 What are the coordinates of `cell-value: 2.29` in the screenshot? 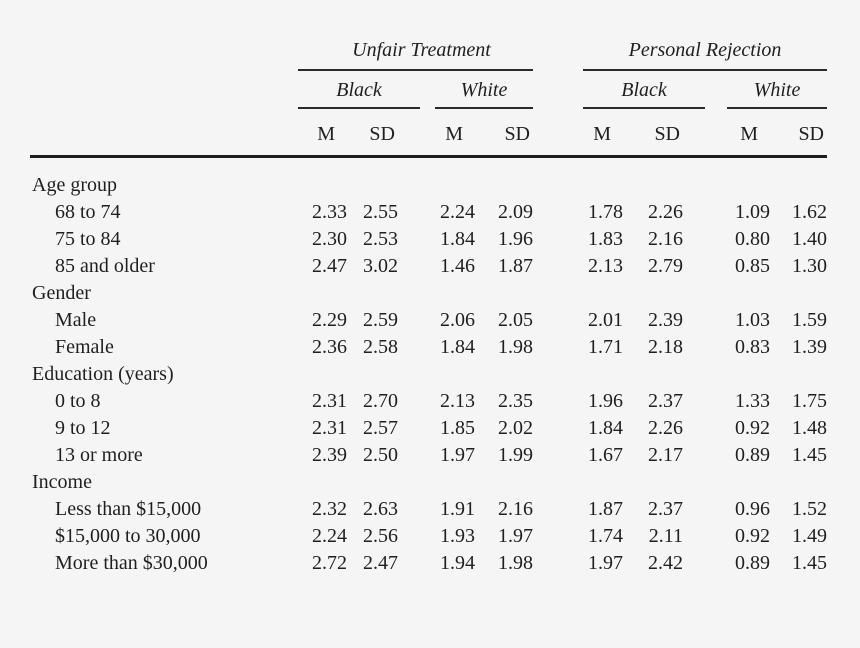 It's located at (329, 320).